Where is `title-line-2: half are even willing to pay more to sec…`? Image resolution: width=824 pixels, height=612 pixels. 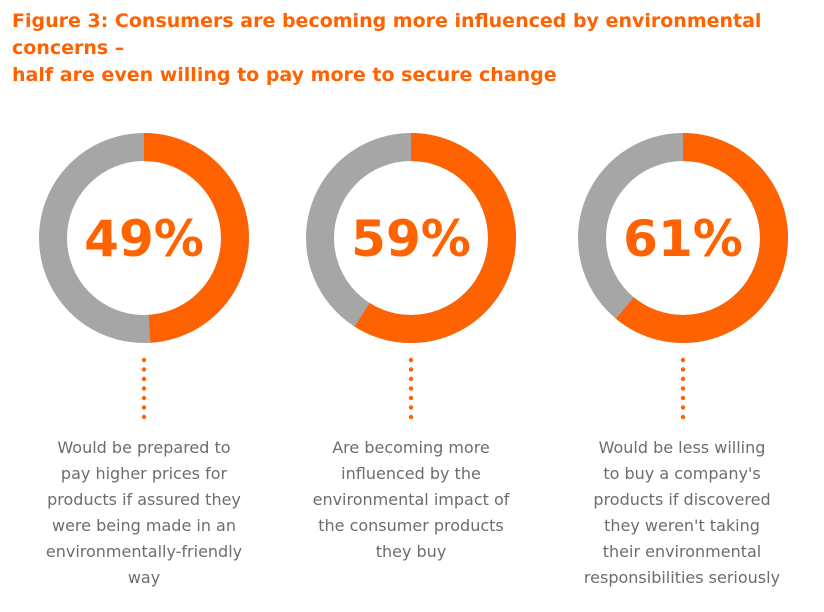 title-line-2: half are even willing to pay more to sec… is located at coordinates (284, 75).